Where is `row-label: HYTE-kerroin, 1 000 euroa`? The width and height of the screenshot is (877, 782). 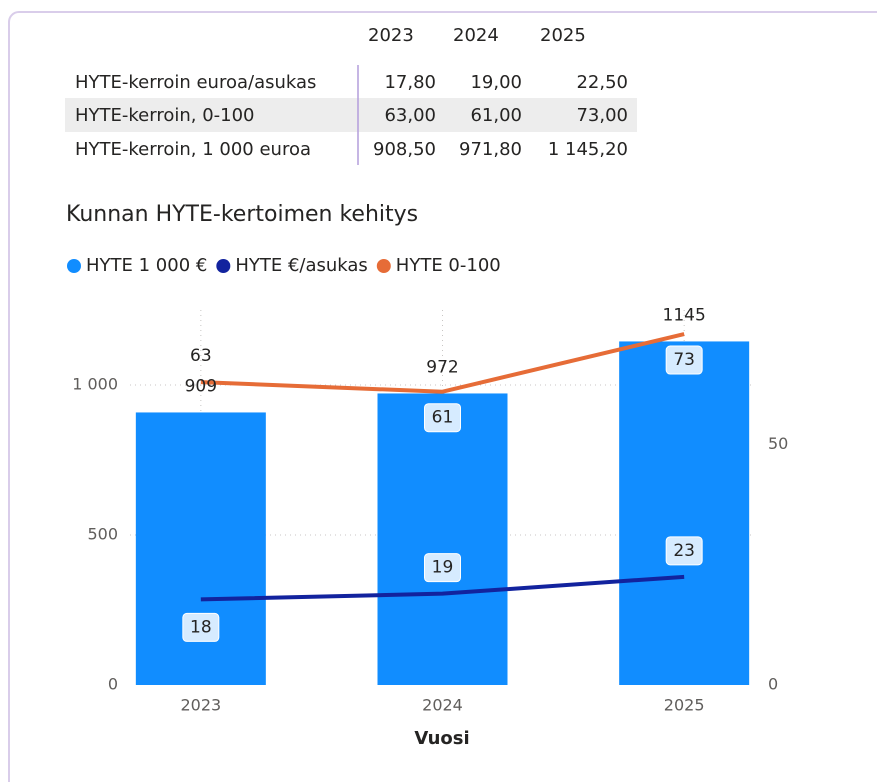
row-label: HYTE-kerroin, 1 000 euroa is located at coordinates (193, 149).